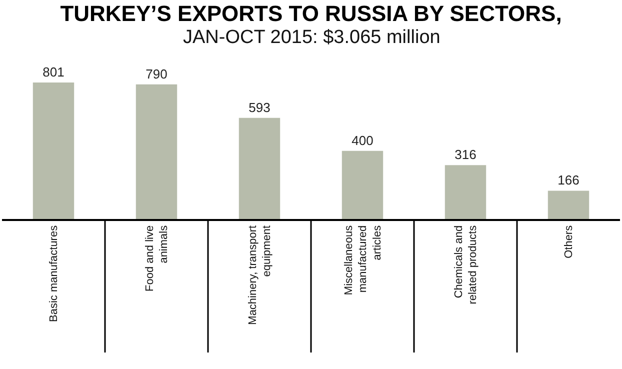  What do you see at coordinates (311, 13) in the screenshot?
I see `chart-title: TURKEY’S EXPORTS TO RUSSIA BY SECTORS,` at bounding box center [311, 13].